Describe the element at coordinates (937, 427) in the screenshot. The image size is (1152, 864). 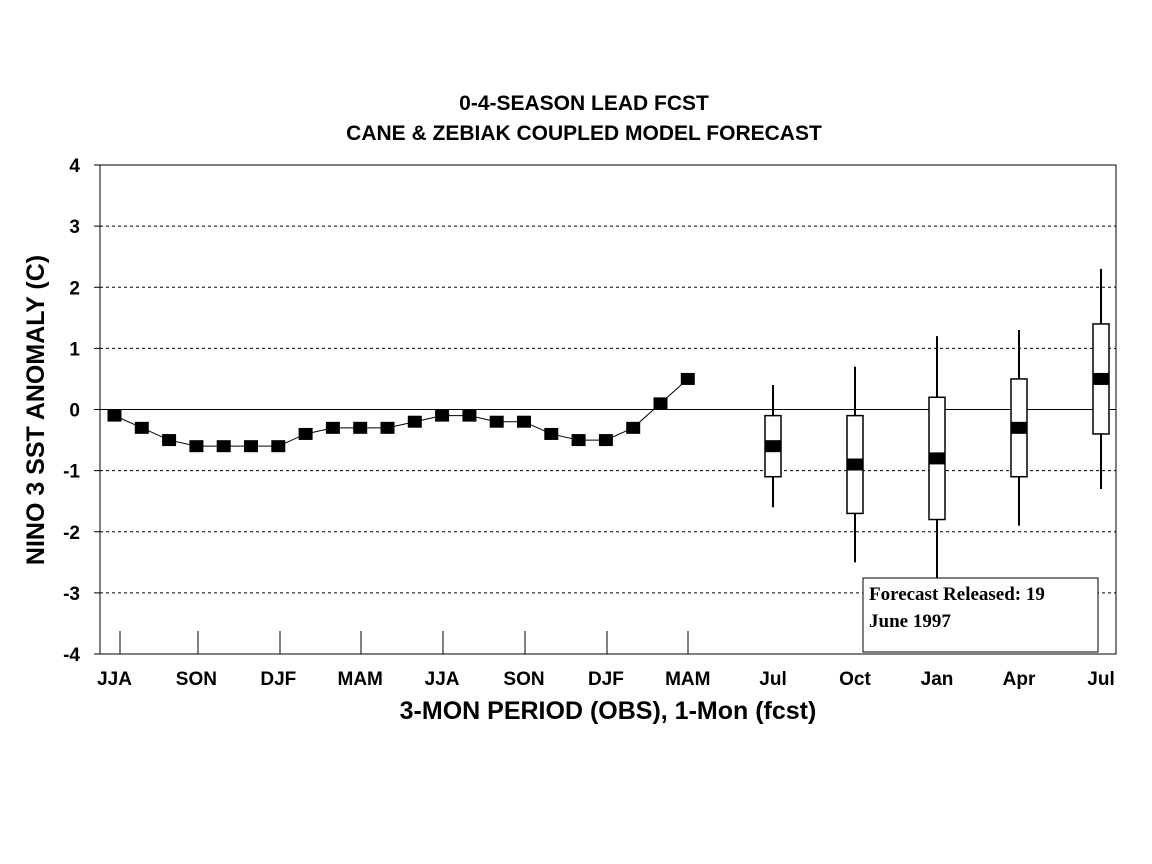
I see `forecast-boxes` at that location.